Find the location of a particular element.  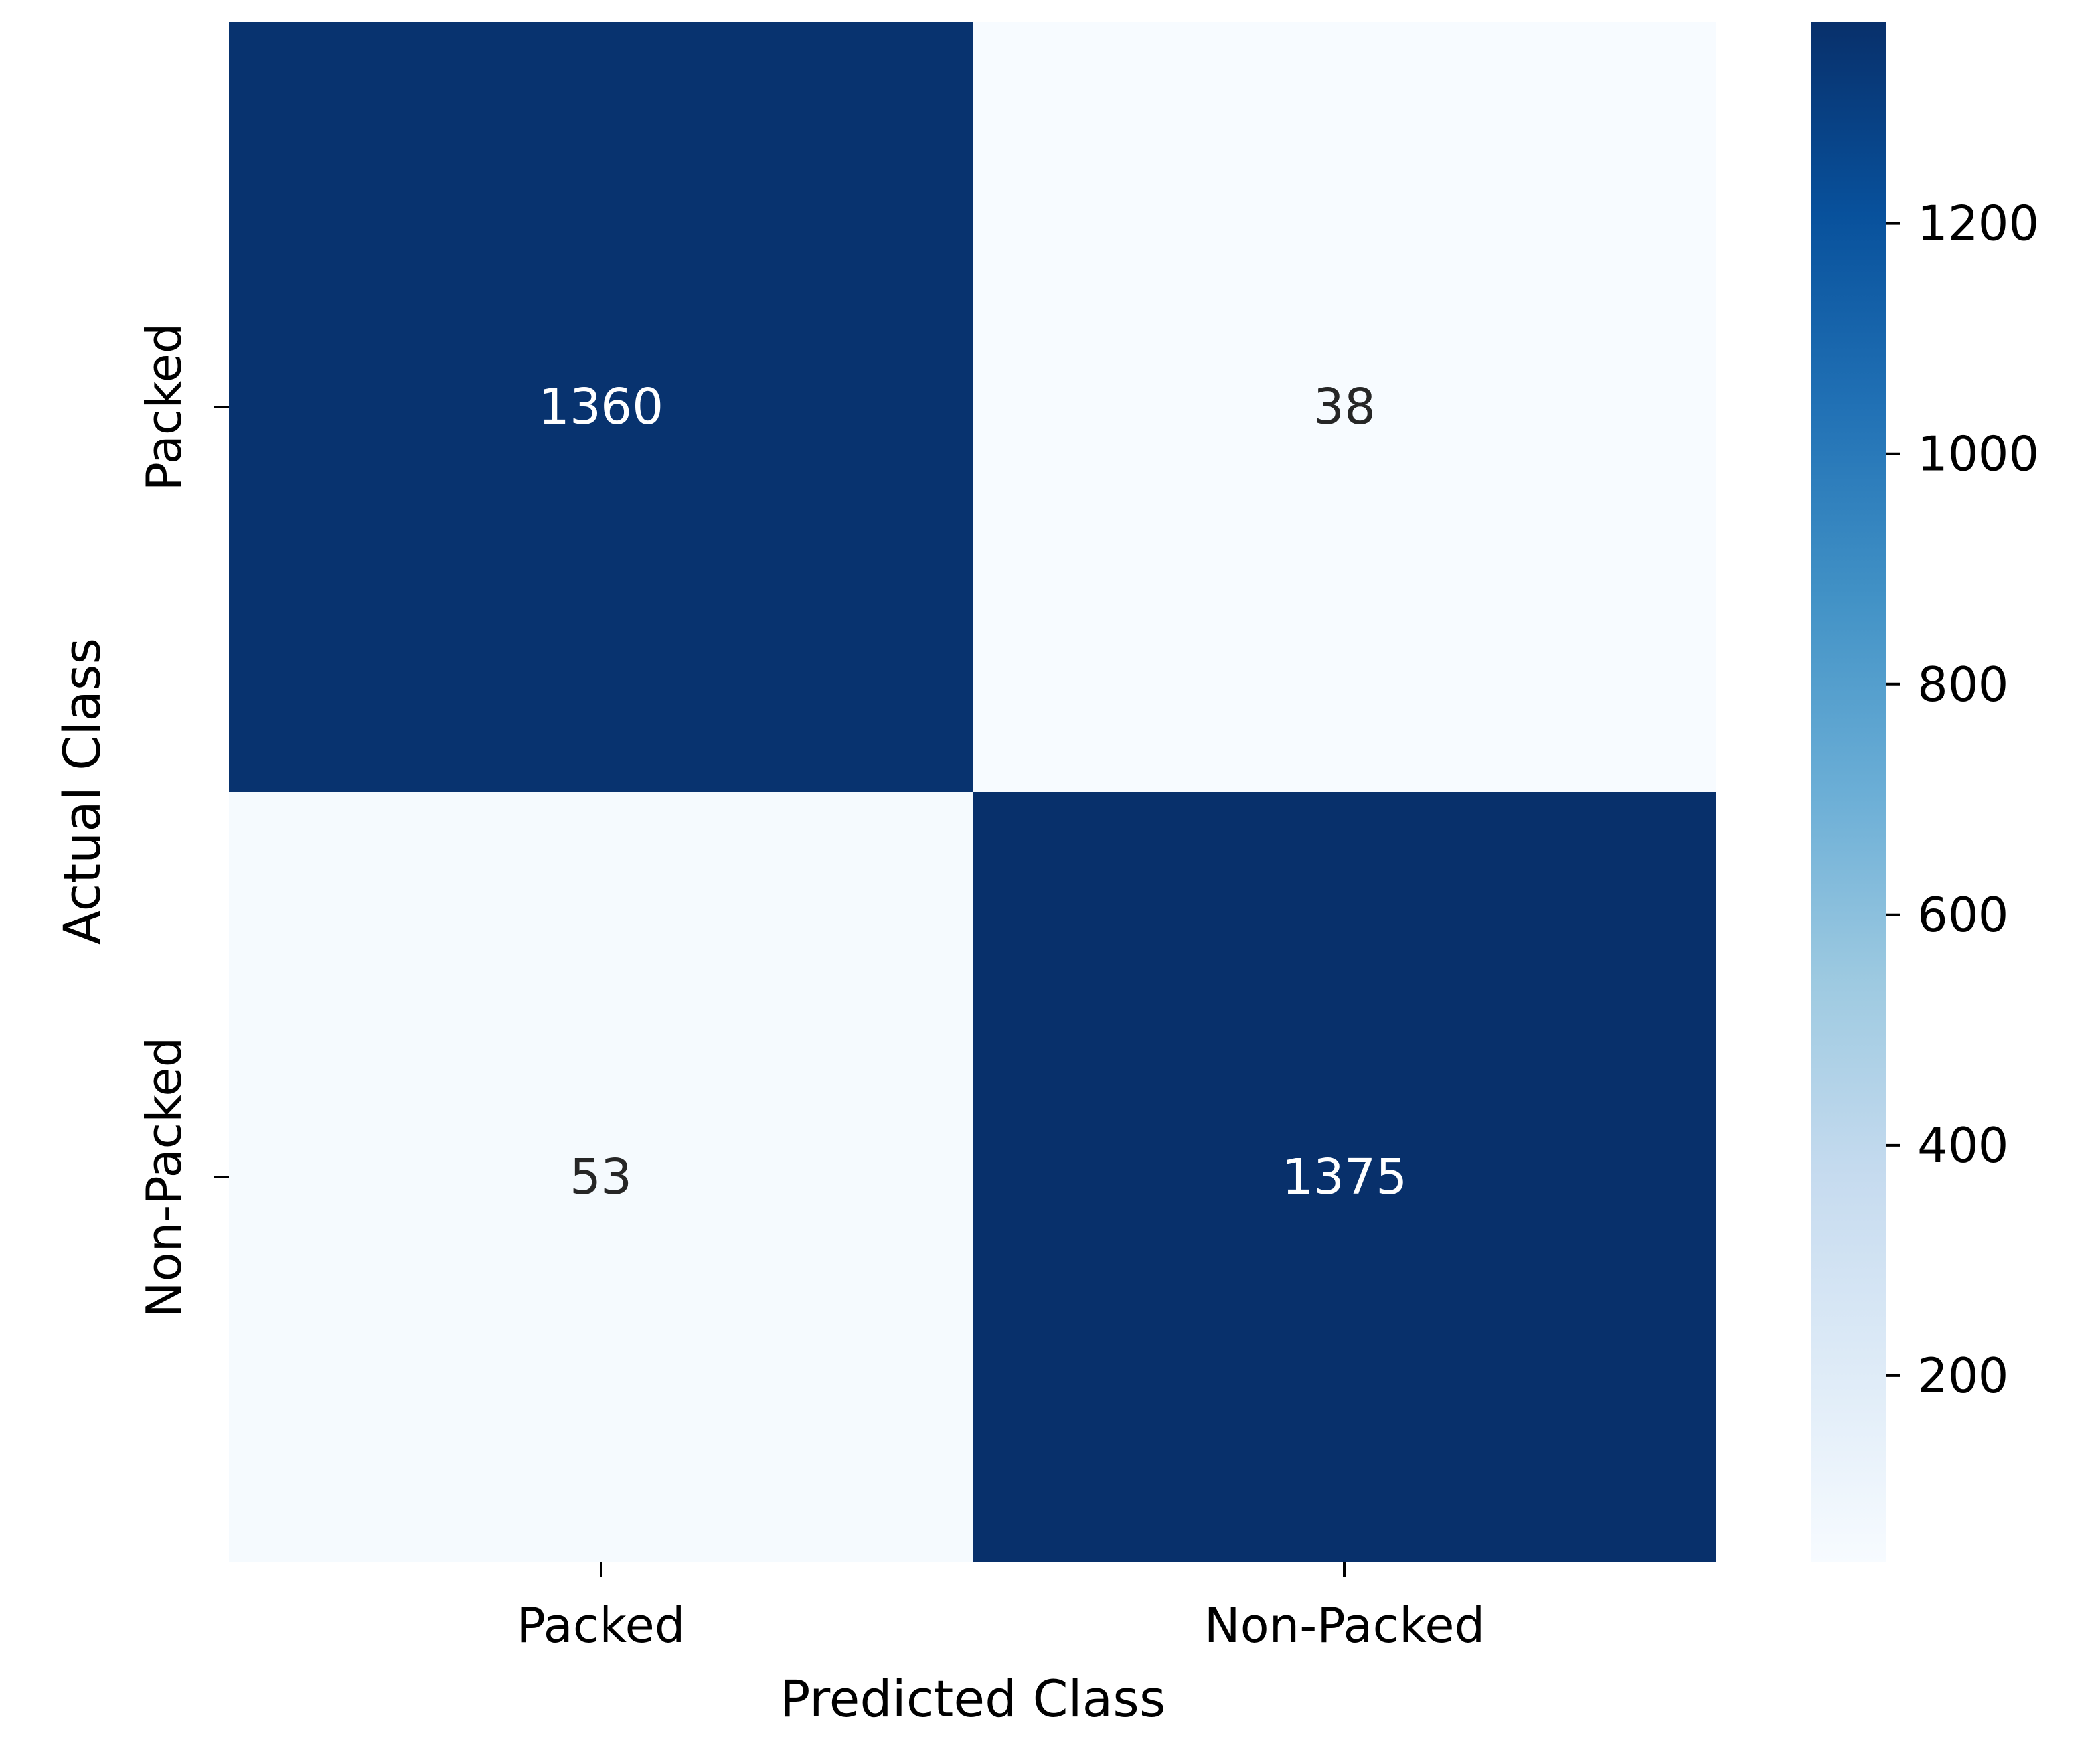

y-tick-label: Packed is located at coordinates (164, 407).